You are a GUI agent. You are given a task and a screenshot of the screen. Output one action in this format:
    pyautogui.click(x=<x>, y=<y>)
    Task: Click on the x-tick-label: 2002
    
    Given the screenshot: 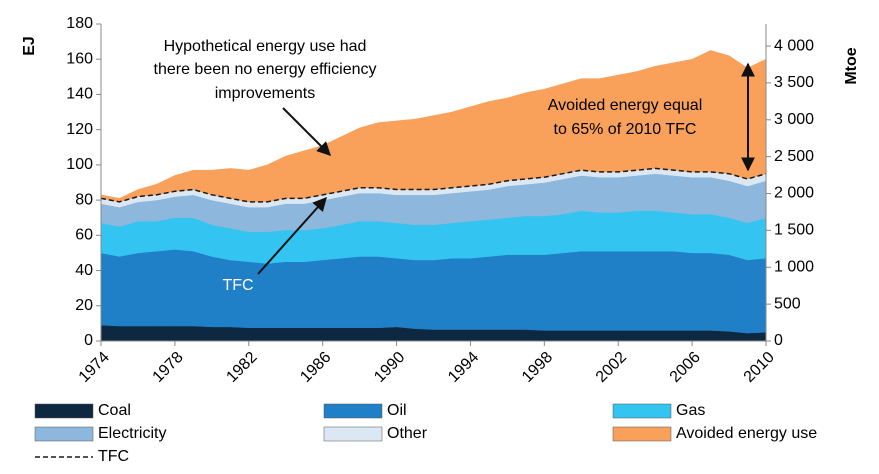 What is the action you would take?
    pyautogui.click(x=611, y=367)
    